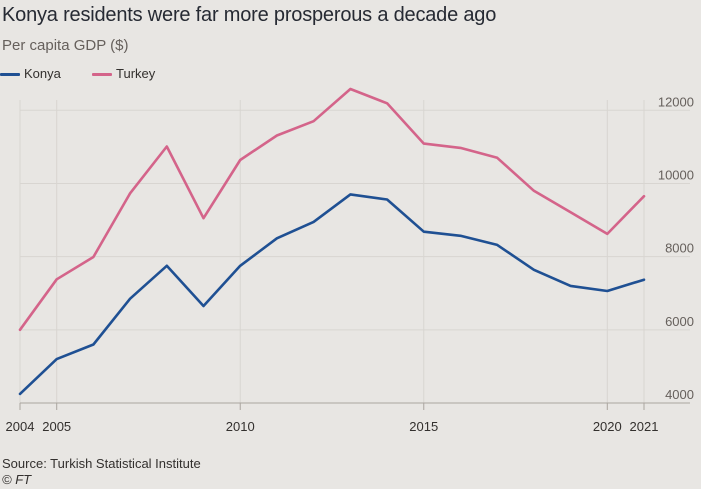 The height and width of the screenshot is (489, 701). I want to click on legend-label-konya: Konya, so click(42, 73).